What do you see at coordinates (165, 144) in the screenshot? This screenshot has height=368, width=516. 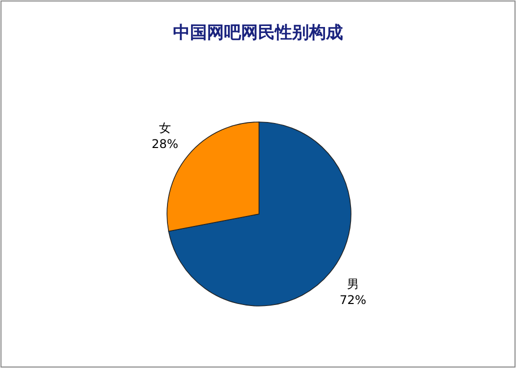 I see `data-label: 28%` at bounding box center [165, 144].